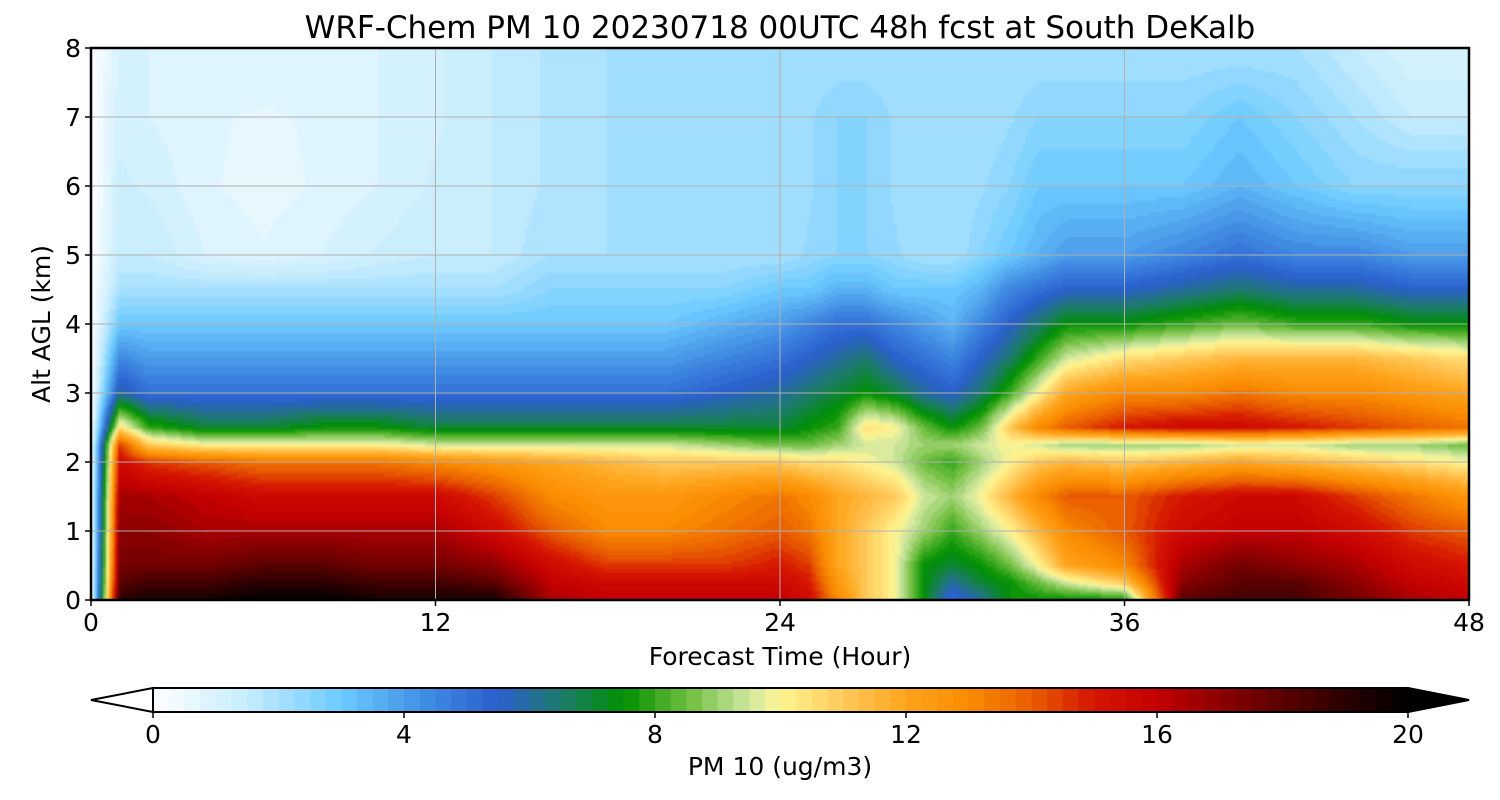  What do you see at coordinates (404, 734) in the screenshot?
I see `colorbar-tick-label: 4` at bounding box center [404, 734].